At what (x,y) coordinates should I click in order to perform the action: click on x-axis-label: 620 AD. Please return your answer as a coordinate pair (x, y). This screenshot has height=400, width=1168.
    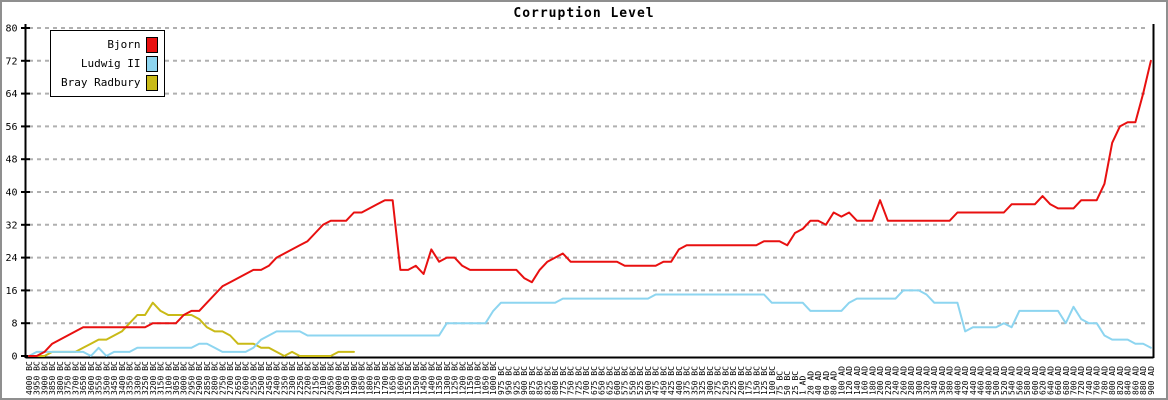
    Looking at the image, I should click on (1043, 380).